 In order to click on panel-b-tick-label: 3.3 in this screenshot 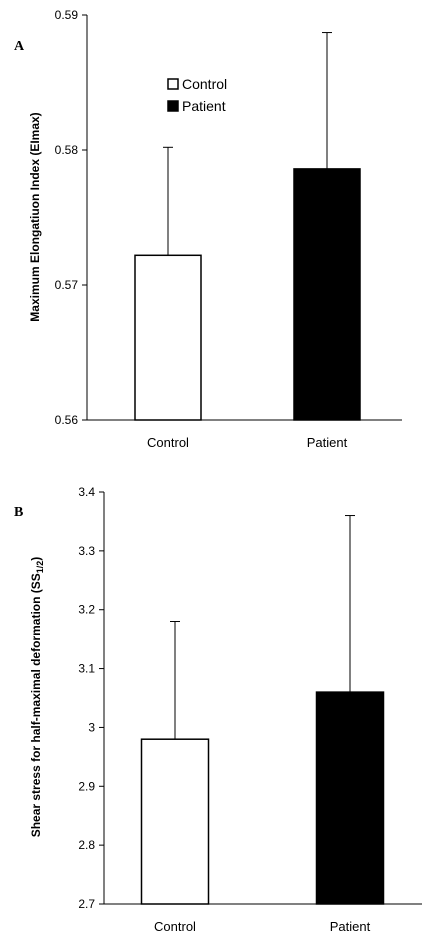, I will do `click(86, 551)`.